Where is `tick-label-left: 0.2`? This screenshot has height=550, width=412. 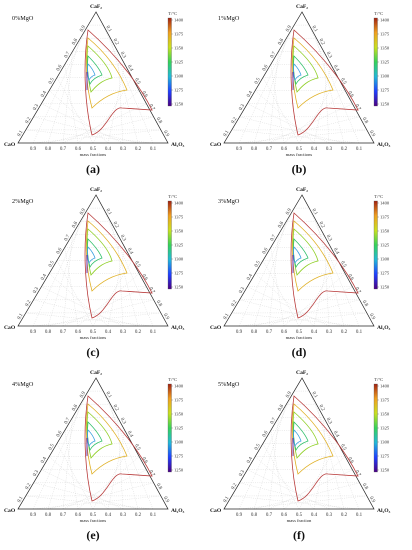 tick-label-left: 0.2 is located at coordinates (235, 120).